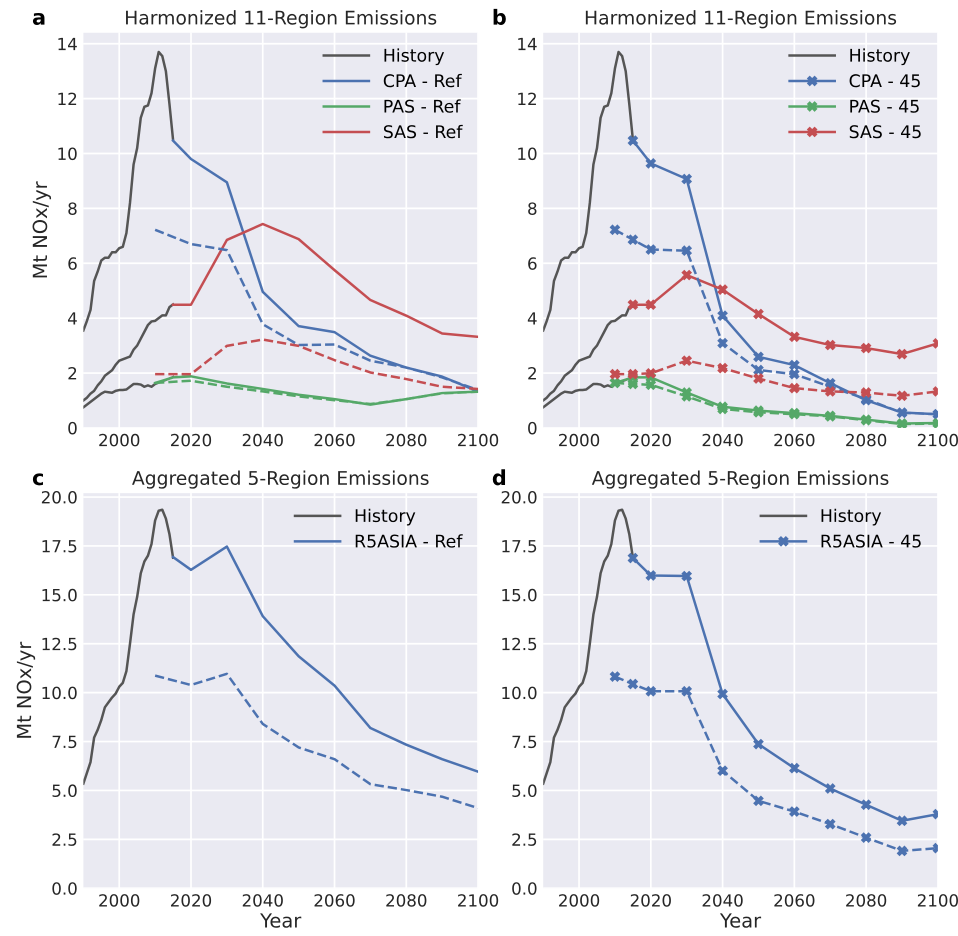  Describe the element at coordinates (884, 106) in the screenshot. I see `legend-label: PAS - 45` at that location.